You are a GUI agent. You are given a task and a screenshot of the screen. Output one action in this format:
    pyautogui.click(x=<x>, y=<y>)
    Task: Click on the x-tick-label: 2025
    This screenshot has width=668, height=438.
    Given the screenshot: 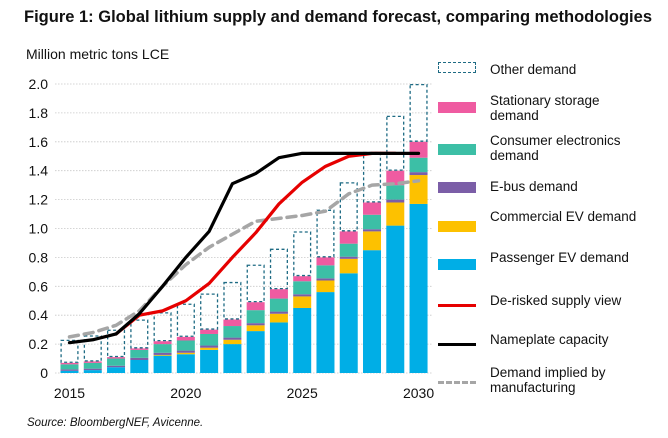 What is the action you would take?
    pyautogui.click(x=302, y=393)
    